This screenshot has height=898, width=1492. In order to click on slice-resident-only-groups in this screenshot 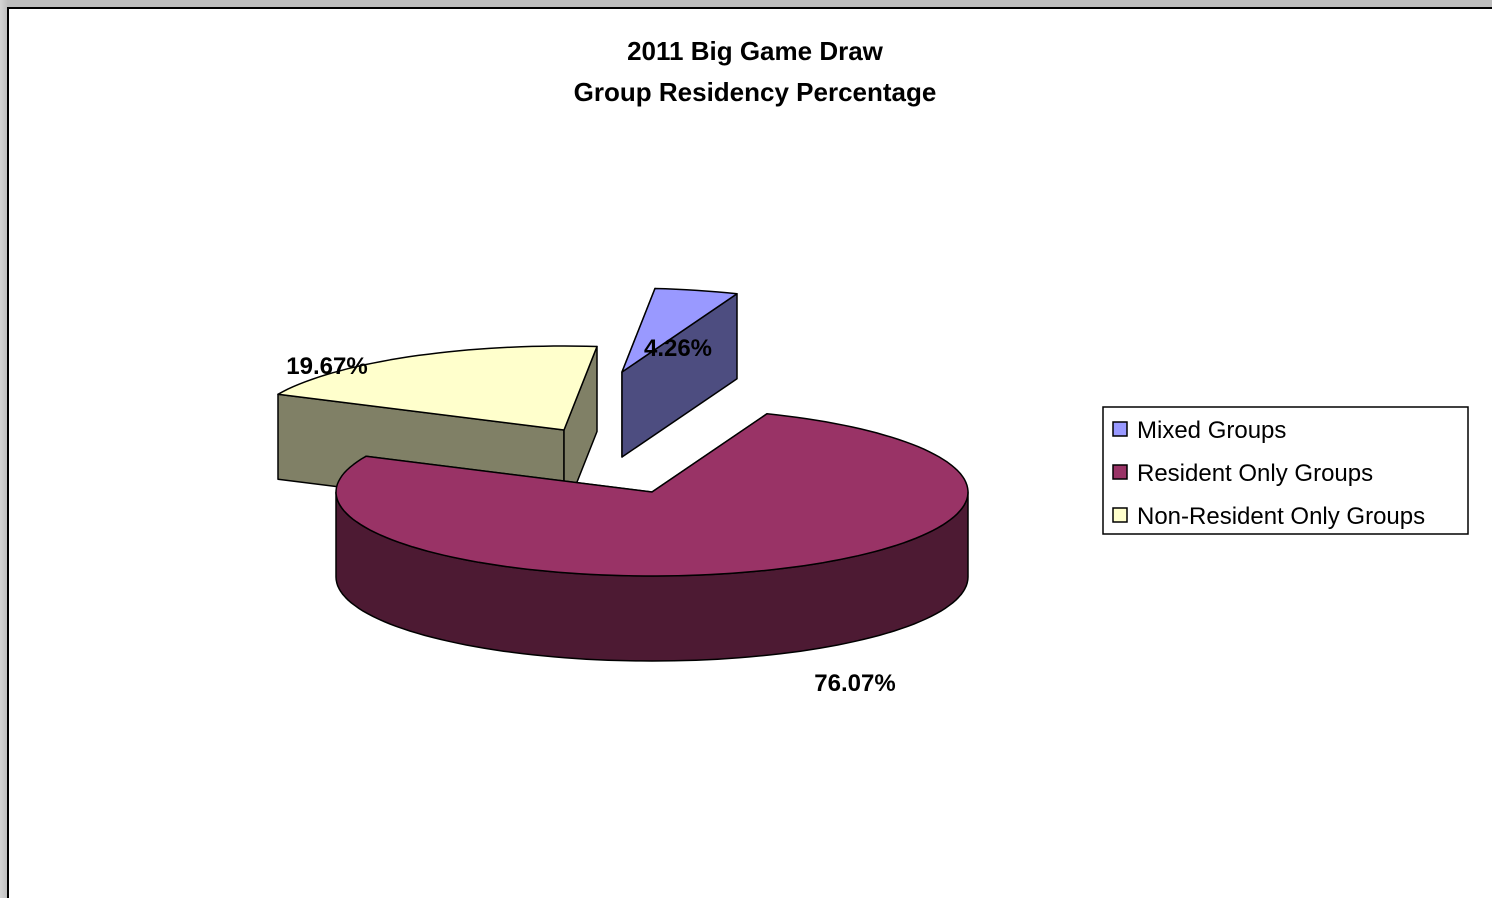, I will do `click(652, 537)`.